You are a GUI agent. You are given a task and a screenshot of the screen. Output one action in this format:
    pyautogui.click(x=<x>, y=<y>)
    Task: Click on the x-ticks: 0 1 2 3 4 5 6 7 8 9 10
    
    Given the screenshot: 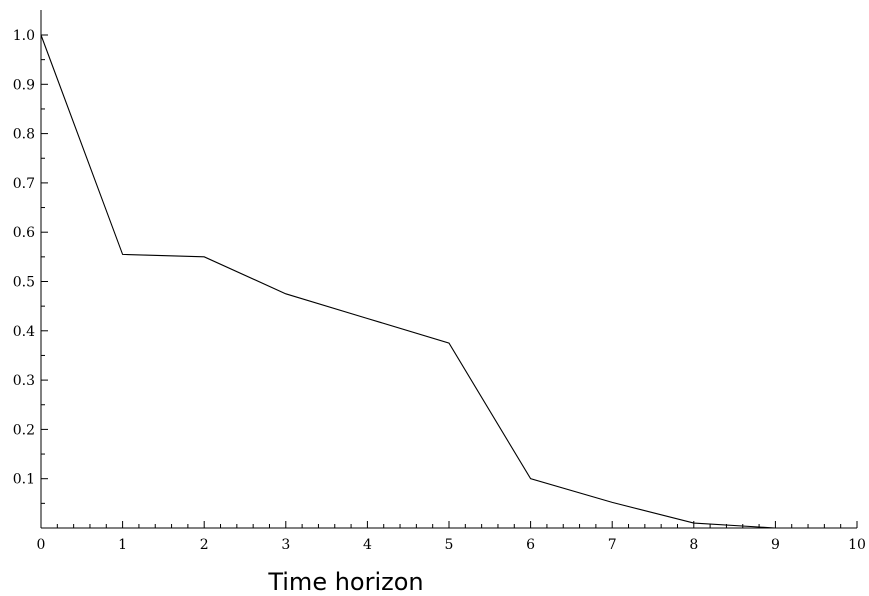 What is the action you would take?
    pyautogui.click(x=451, y=537)
    